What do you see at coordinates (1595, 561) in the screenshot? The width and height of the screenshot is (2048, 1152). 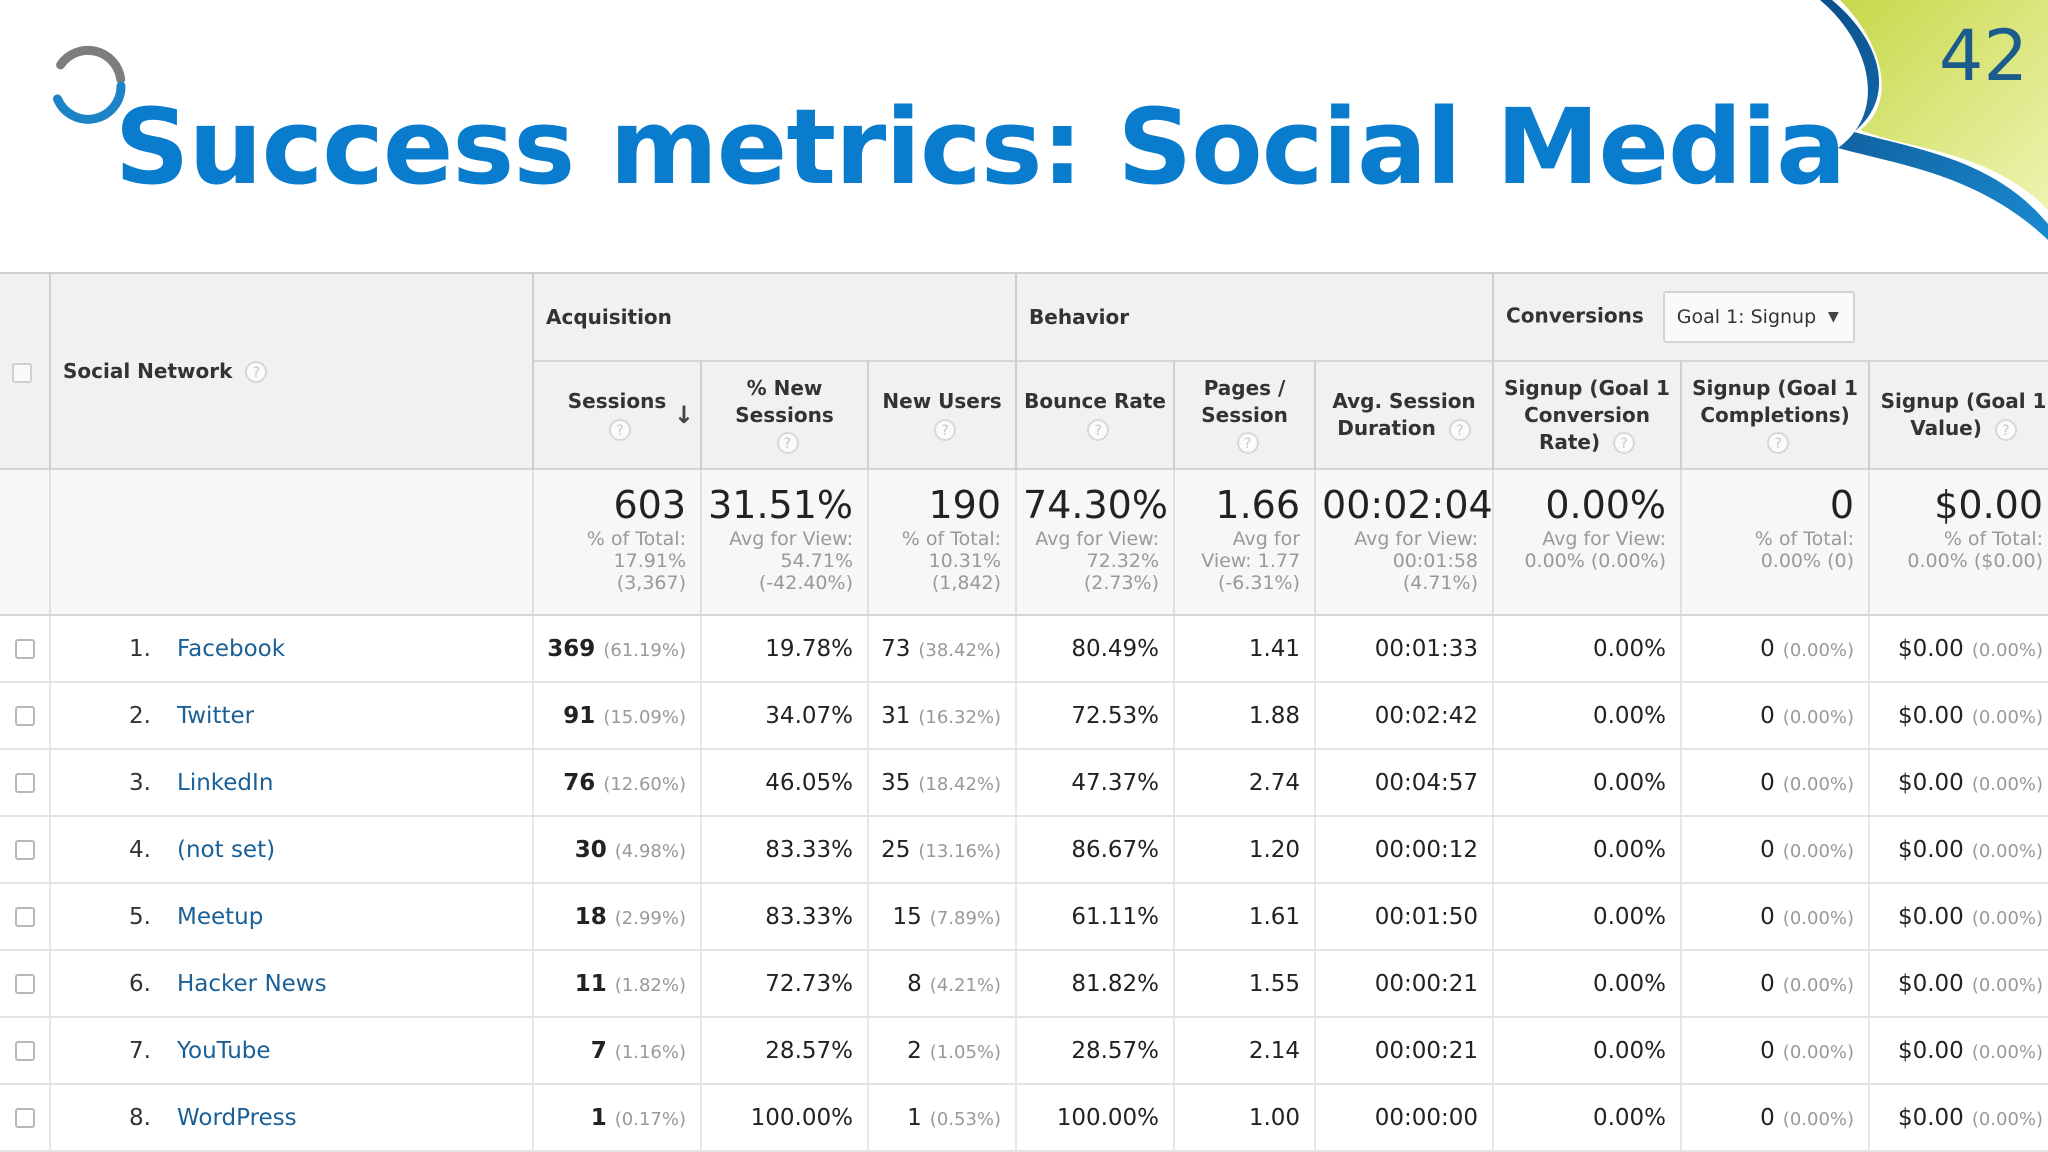 I see `total-comparison-text: 0.00% (0.00%)` at bounding box center [1595, 561].